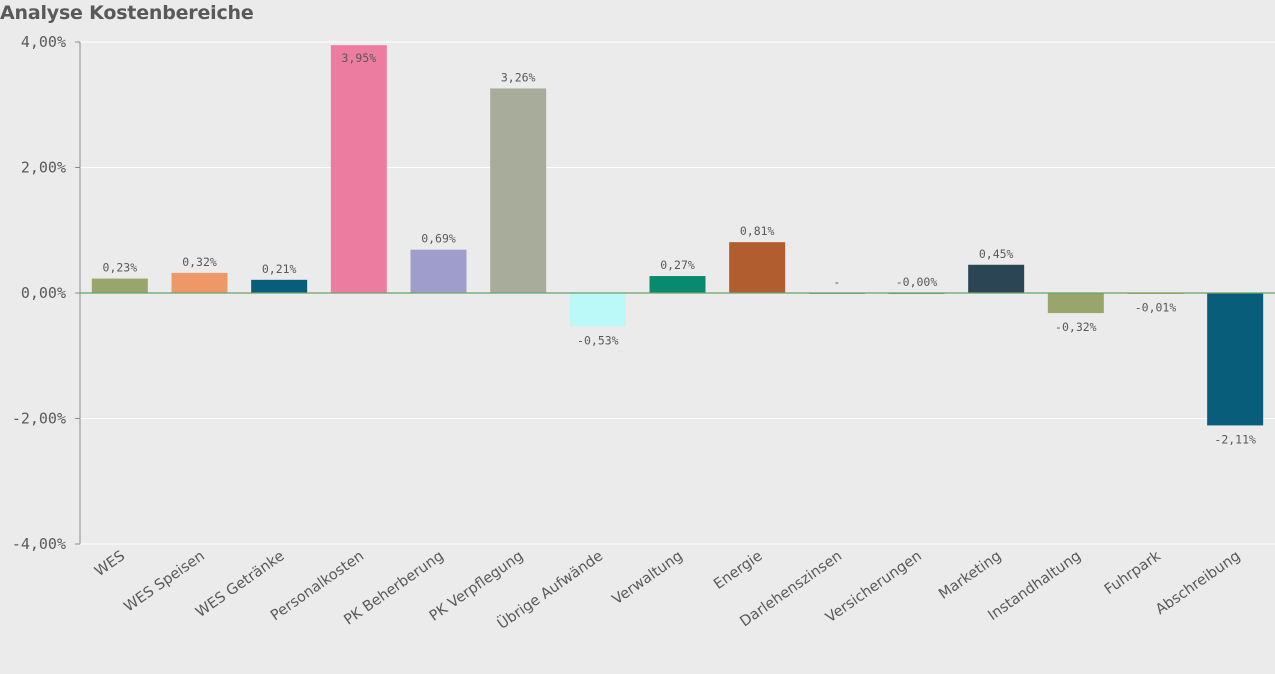 This screenshot has width=1275, height=674. I want to click on data-label-6: 3,26%, so click(518, 77).